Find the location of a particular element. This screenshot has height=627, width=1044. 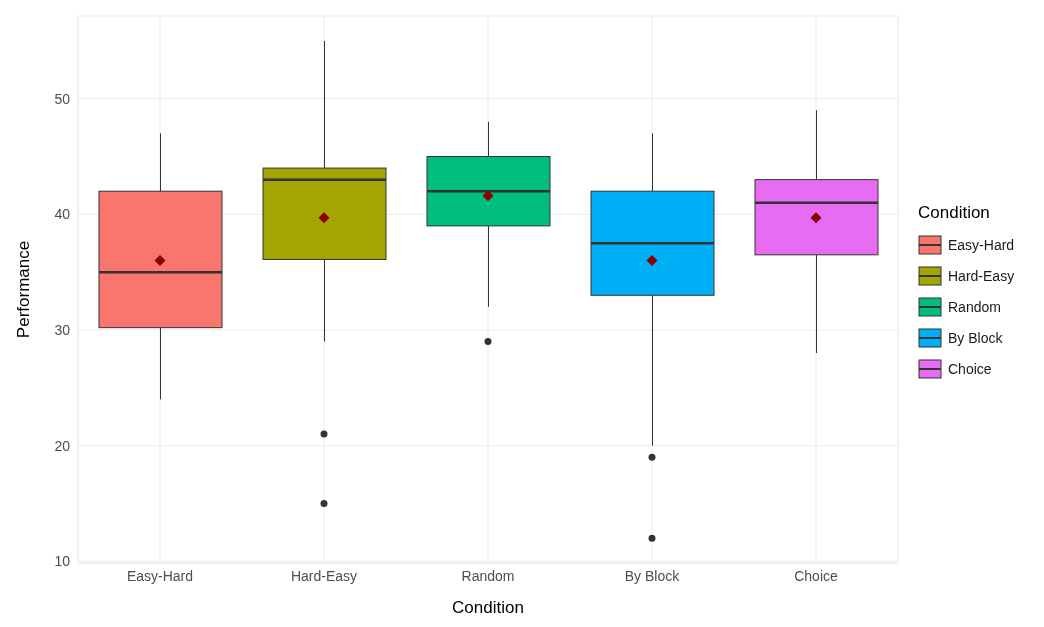

legend-label: Choice is located at coordinates (970, 368).